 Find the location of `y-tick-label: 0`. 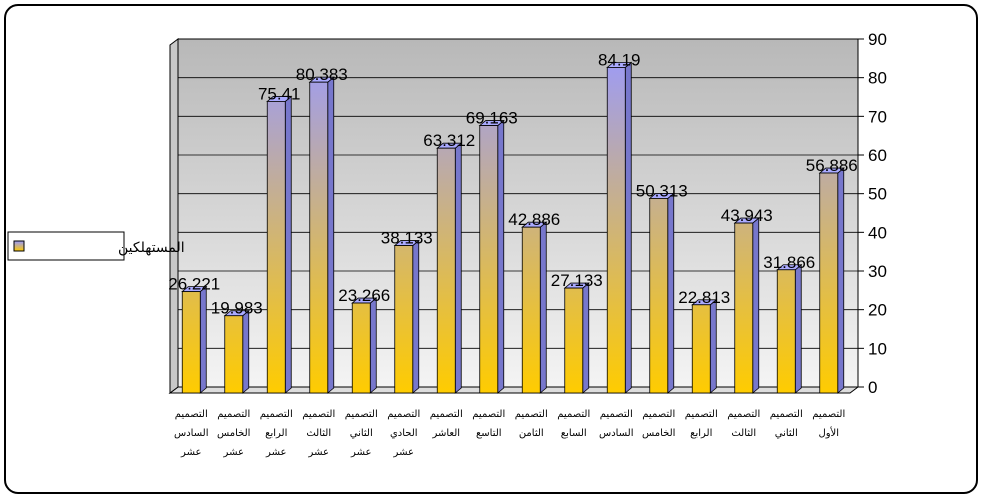

y-tick-label: 0 is located at coordinates (872, 387).